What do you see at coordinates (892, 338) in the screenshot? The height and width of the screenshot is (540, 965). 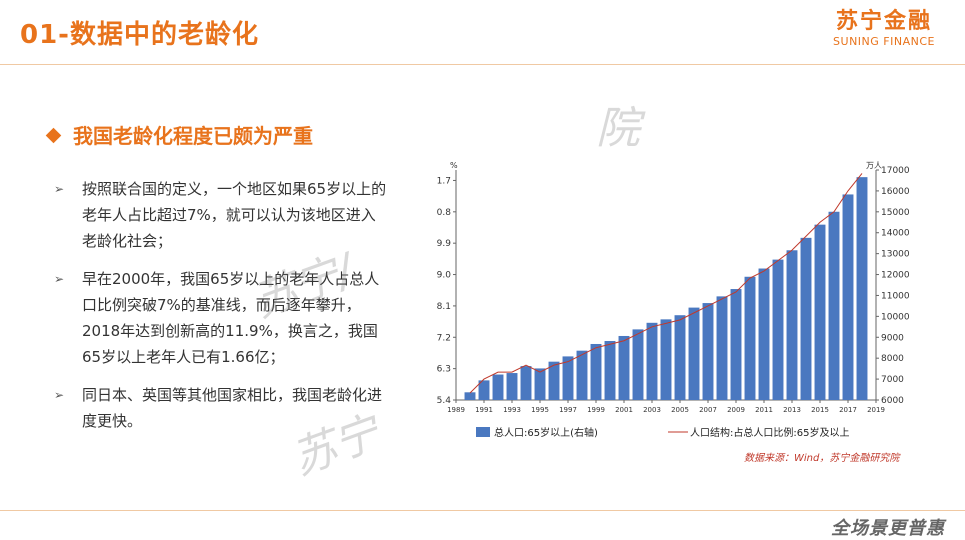 I see `right-tick-label: 9000` at bounding box center [892, 338].